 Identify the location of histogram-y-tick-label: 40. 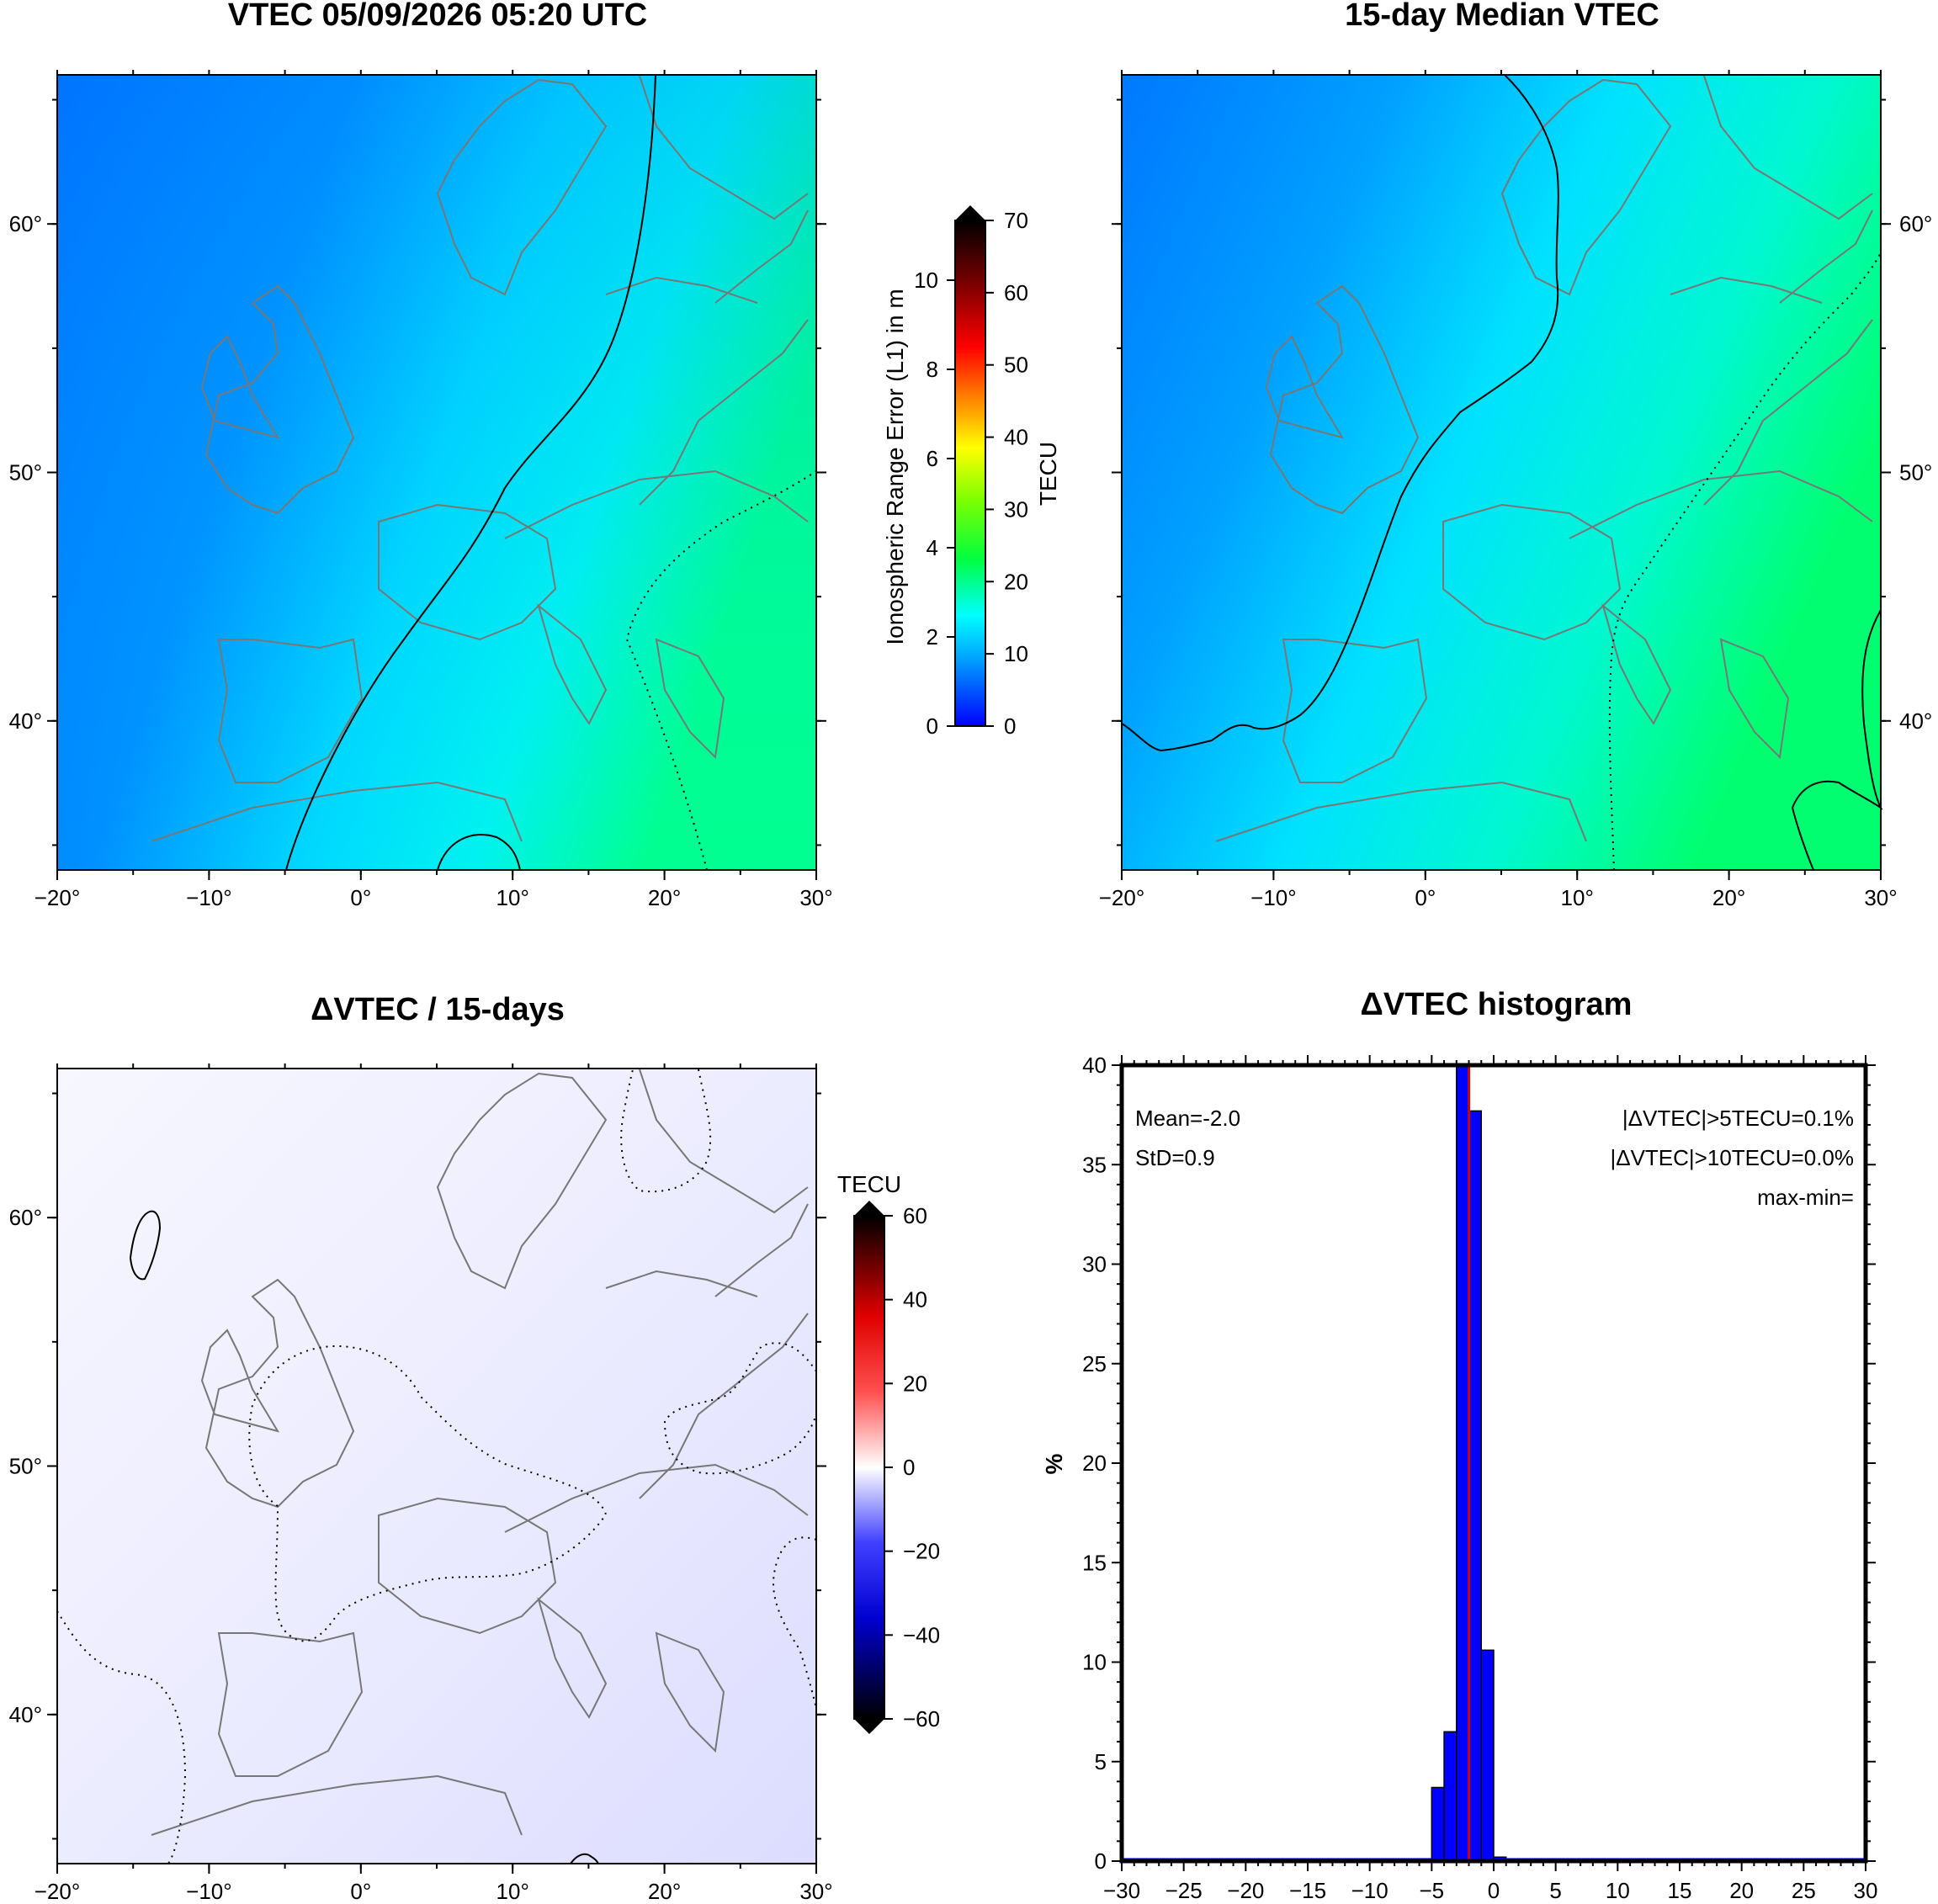
(1095, 1065).